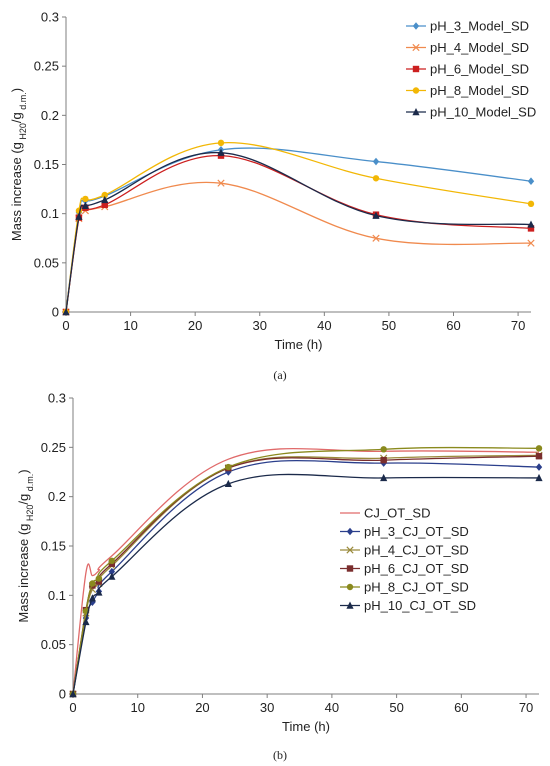 This screenshot has width=550, height=766. Describe the element at coordinates (130, 325) in the screenshot. I see `chart-a-x-tick-label: 10` at that location.